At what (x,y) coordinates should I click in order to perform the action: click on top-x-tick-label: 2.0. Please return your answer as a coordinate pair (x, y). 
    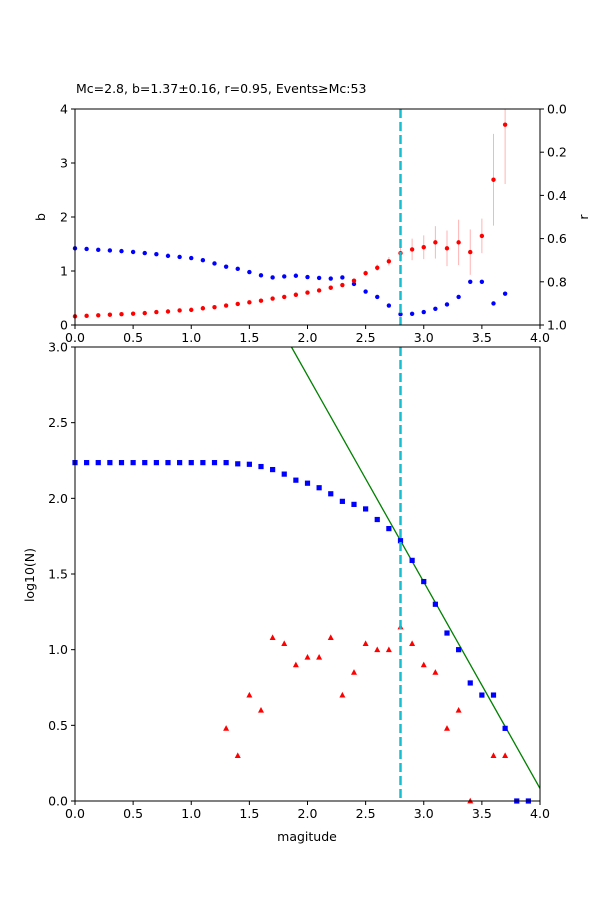
    Looking at the image, I should click on (308, 337).